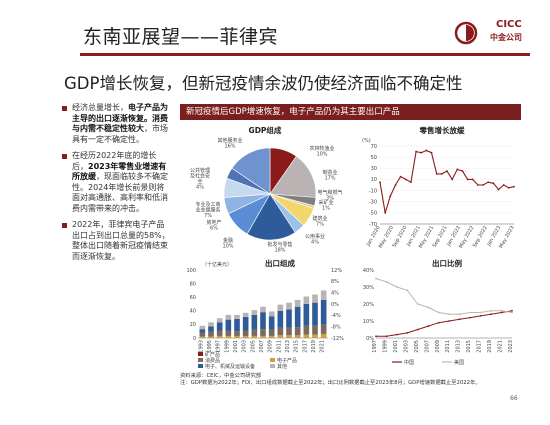 The image size is (550, 425). Describe the element at coordinates (396, 346) in the screenshot. I see `ratio-xtick: 2001` at that location.